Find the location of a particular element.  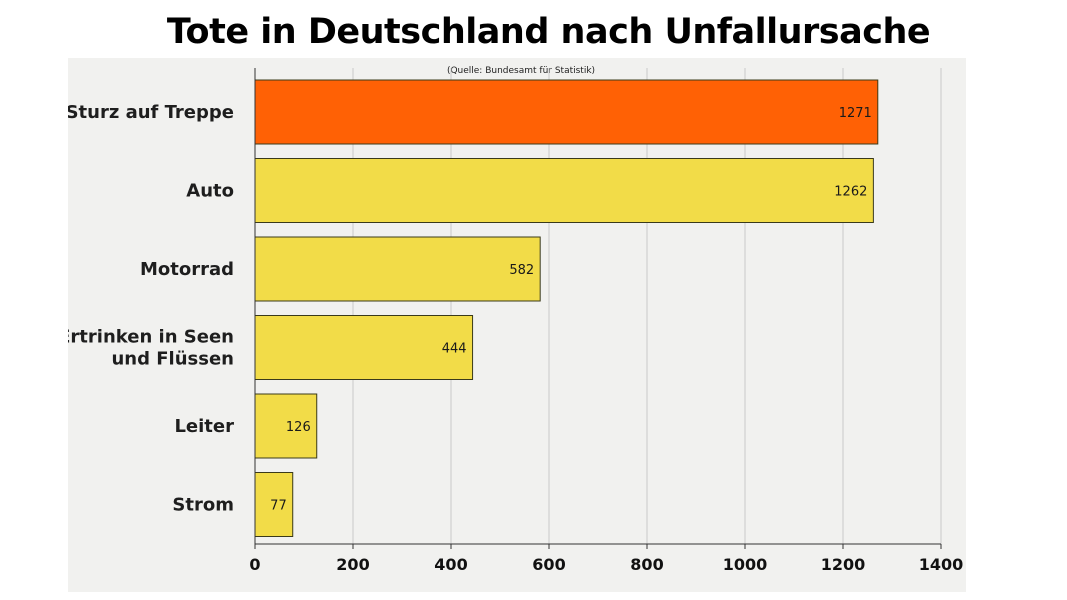

value-label-5: 77 is located at coordinates (278, 506).